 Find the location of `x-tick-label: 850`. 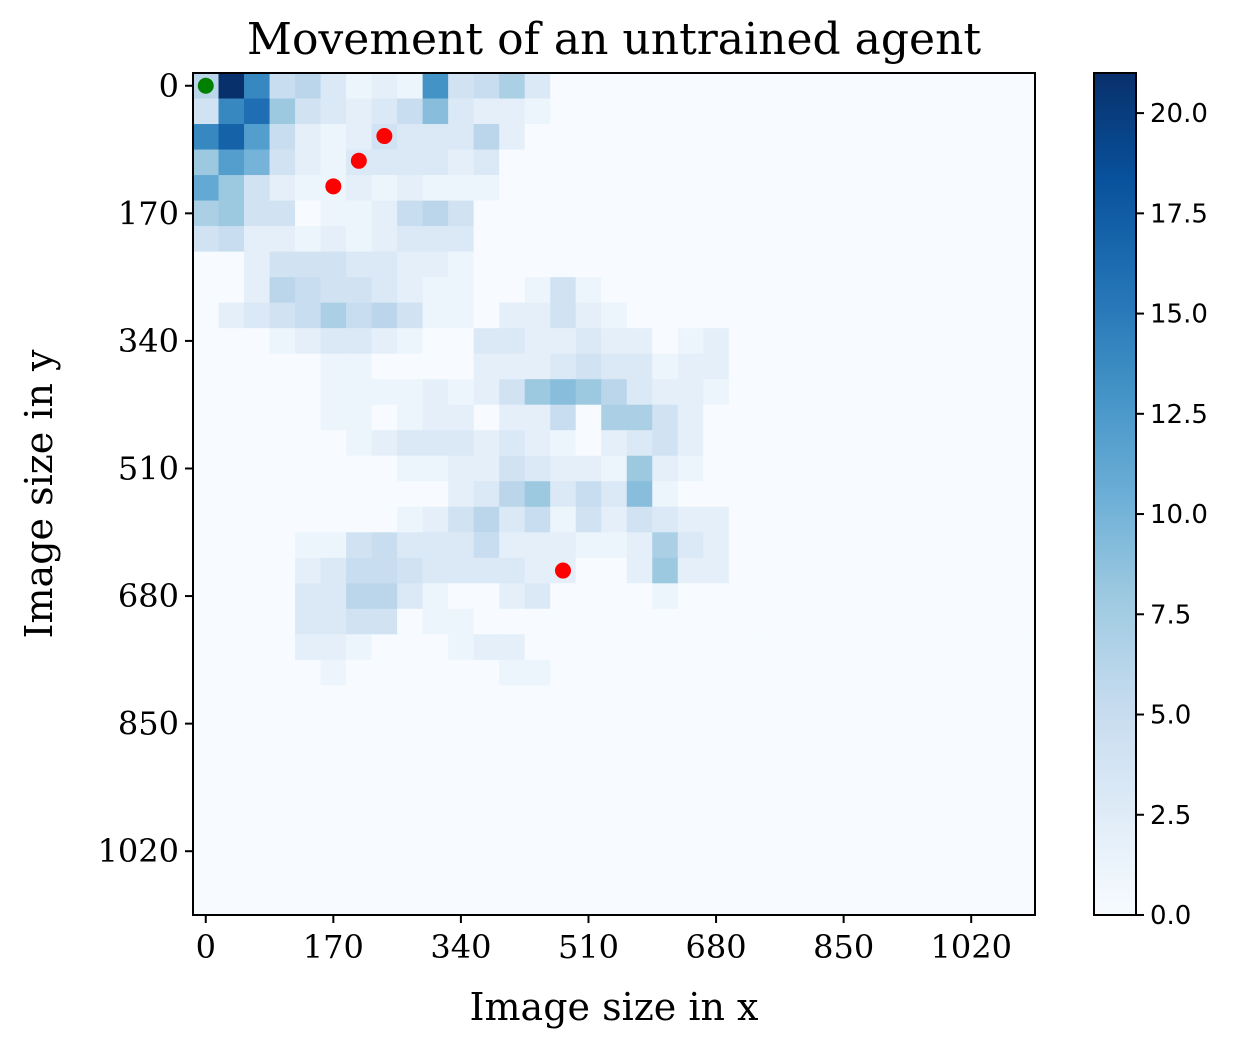

x-tick-label: 850 is located at coordinates (843, 947).